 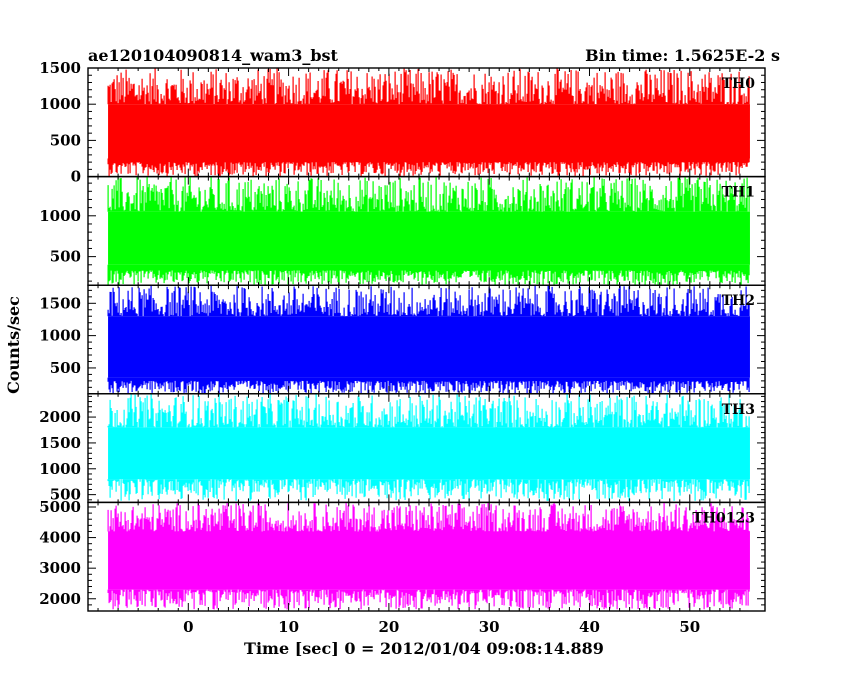 I want to click on series-th2, so click(x=428, y=339).